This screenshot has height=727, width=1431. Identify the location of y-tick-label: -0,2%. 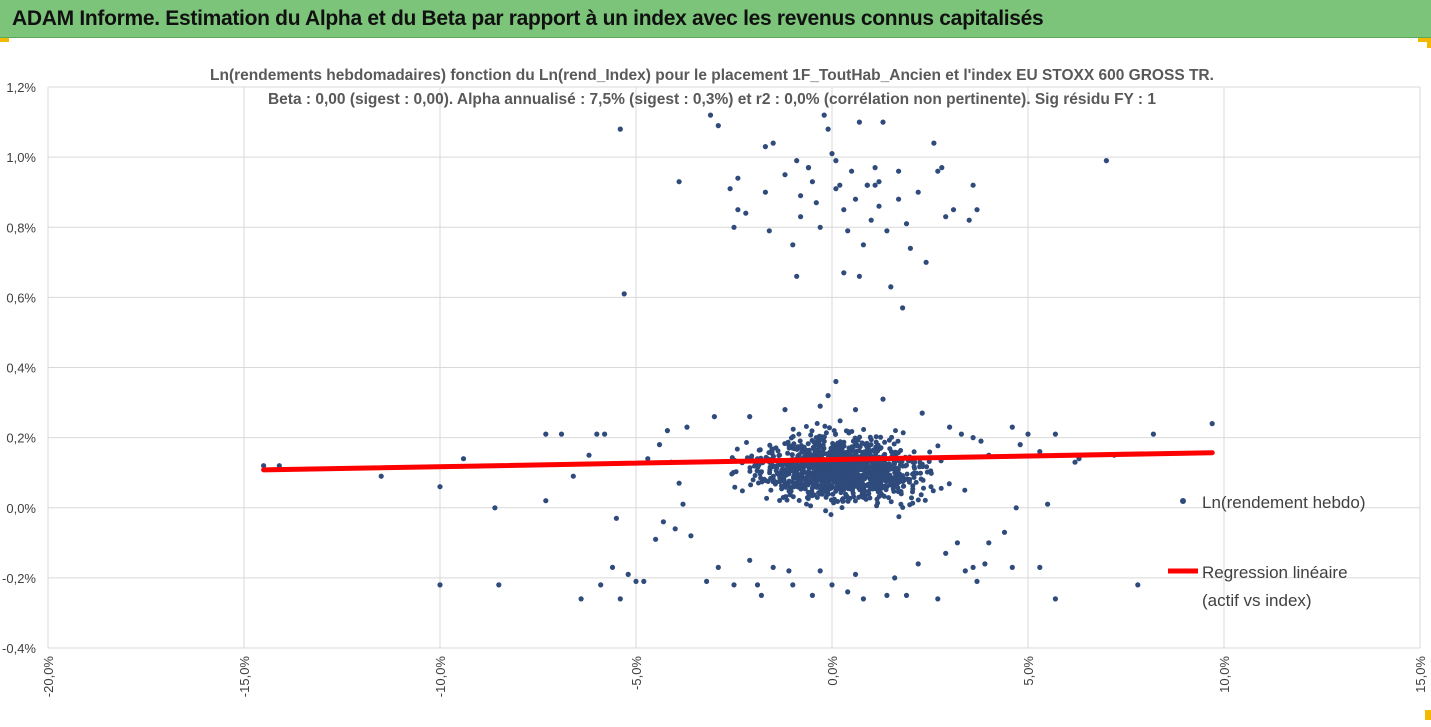
(19, 578).